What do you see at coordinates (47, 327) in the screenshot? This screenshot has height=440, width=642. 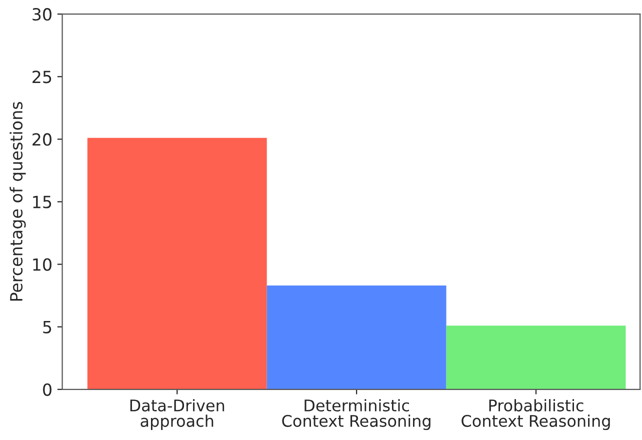 I see `y-tick-label: 5` at bounding box center [47, 327].